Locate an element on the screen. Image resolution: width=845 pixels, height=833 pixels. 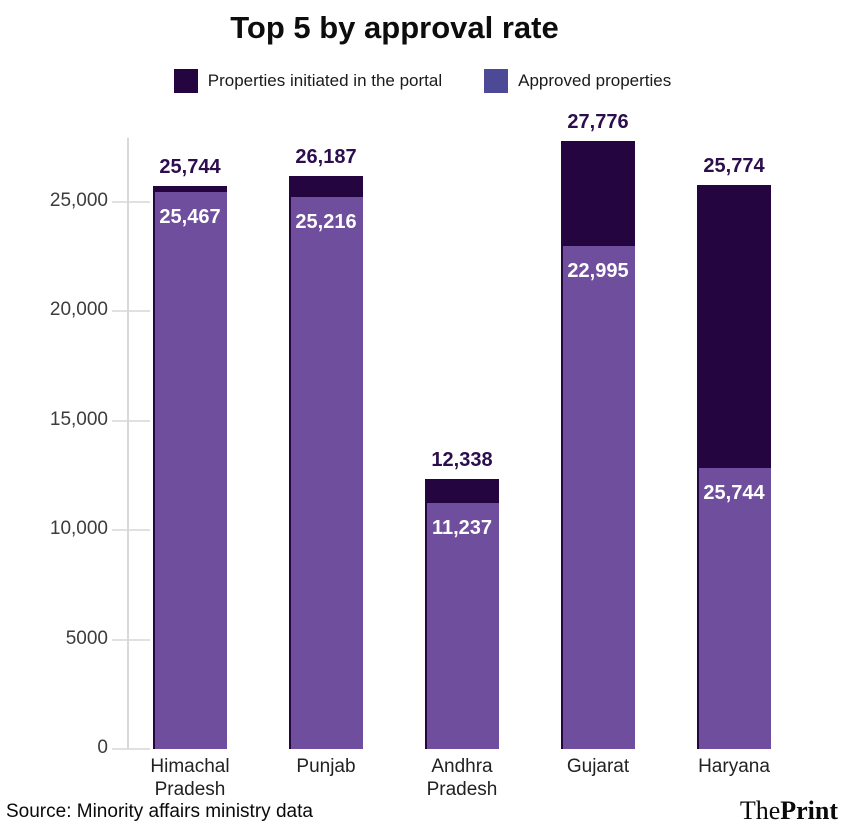
approved-value-label: 25,467 is located at coordinates (190, 216).